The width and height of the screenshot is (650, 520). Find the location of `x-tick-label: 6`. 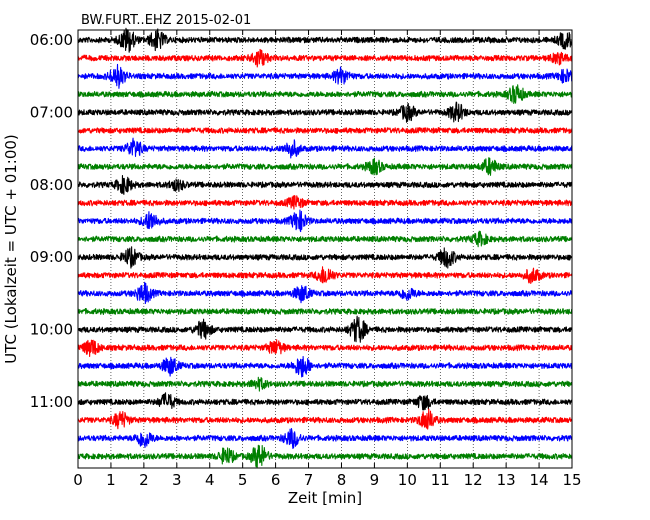

x-tick-label: 6 is located at coordinates (276, 480).